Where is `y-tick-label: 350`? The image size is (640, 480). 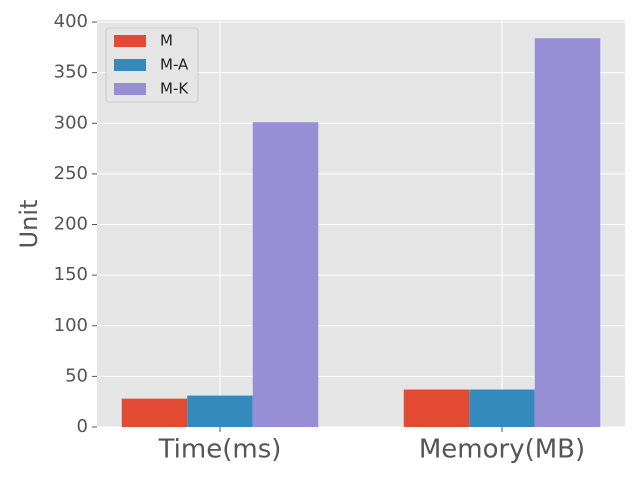 y-tick-label: 350 is located at coordinates (71, 72).